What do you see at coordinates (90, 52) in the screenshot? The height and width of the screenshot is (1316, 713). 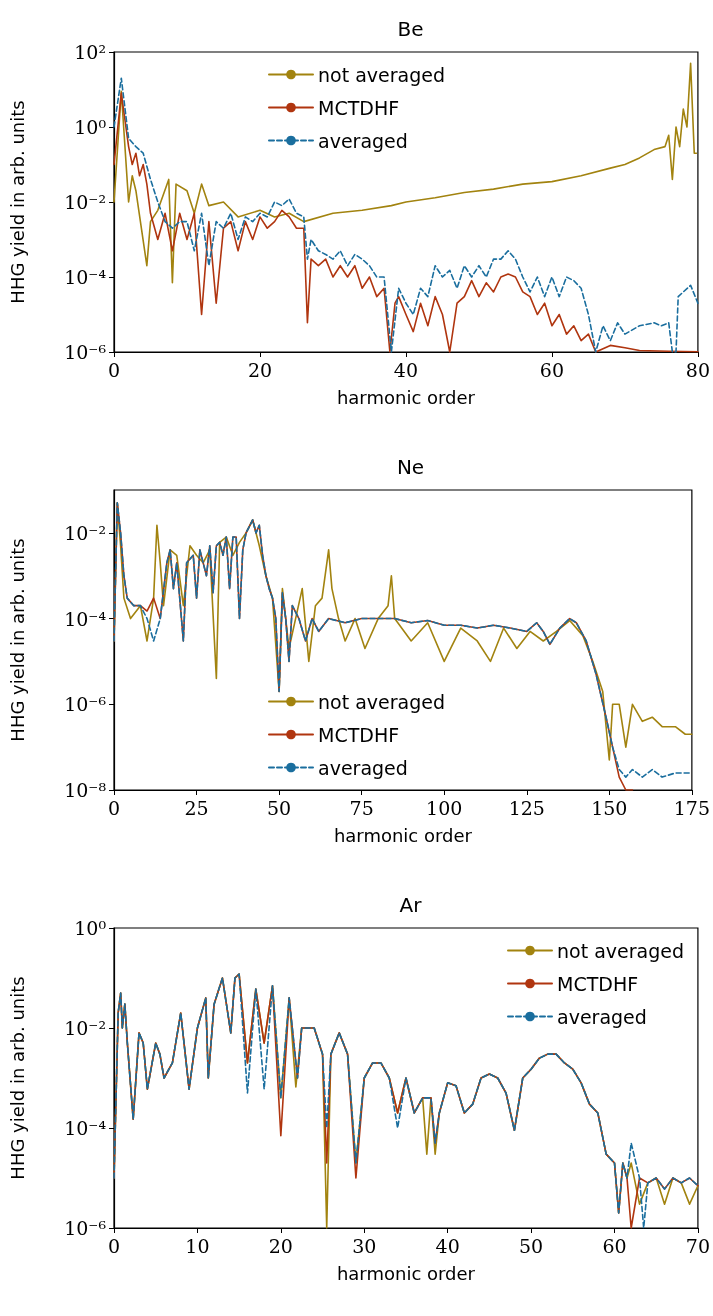 I see `y-tick-label: 10²` at bounding box center [90, 52].